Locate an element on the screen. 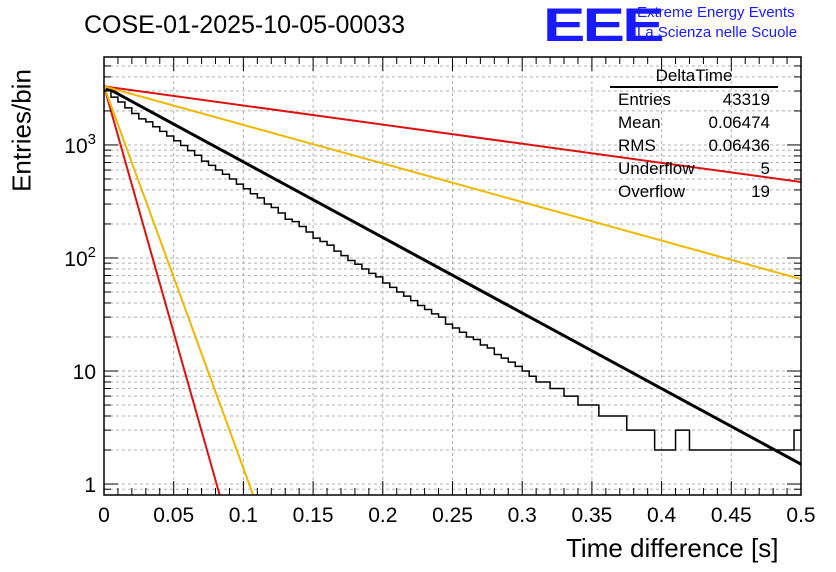  stats-value: 0.06474 is located at coordinates (739, 122).